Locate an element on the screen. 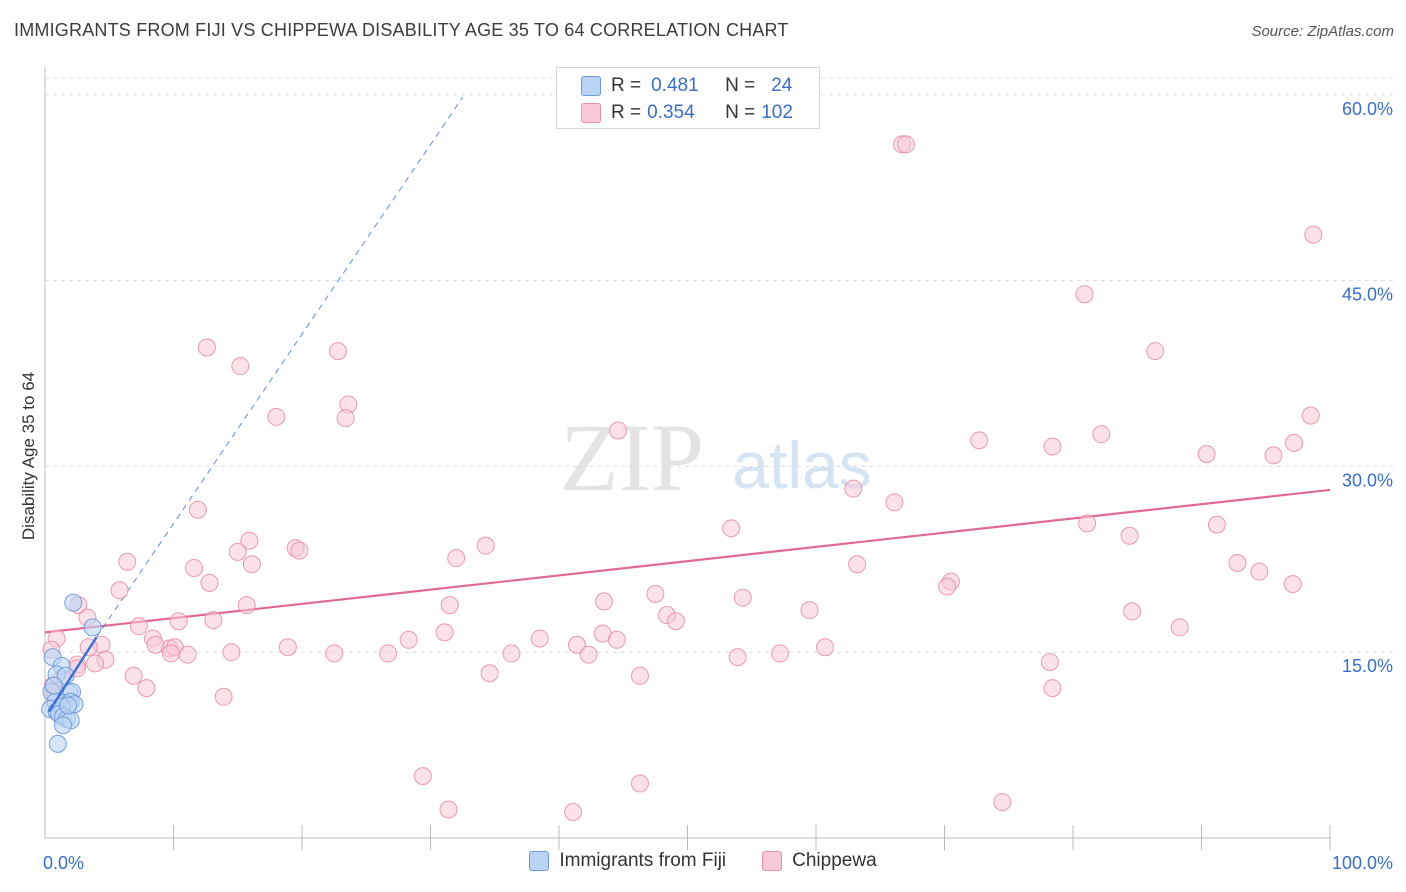  legend-label-fiji: Immigrants from Fiji is located at coordinates (643, 860).